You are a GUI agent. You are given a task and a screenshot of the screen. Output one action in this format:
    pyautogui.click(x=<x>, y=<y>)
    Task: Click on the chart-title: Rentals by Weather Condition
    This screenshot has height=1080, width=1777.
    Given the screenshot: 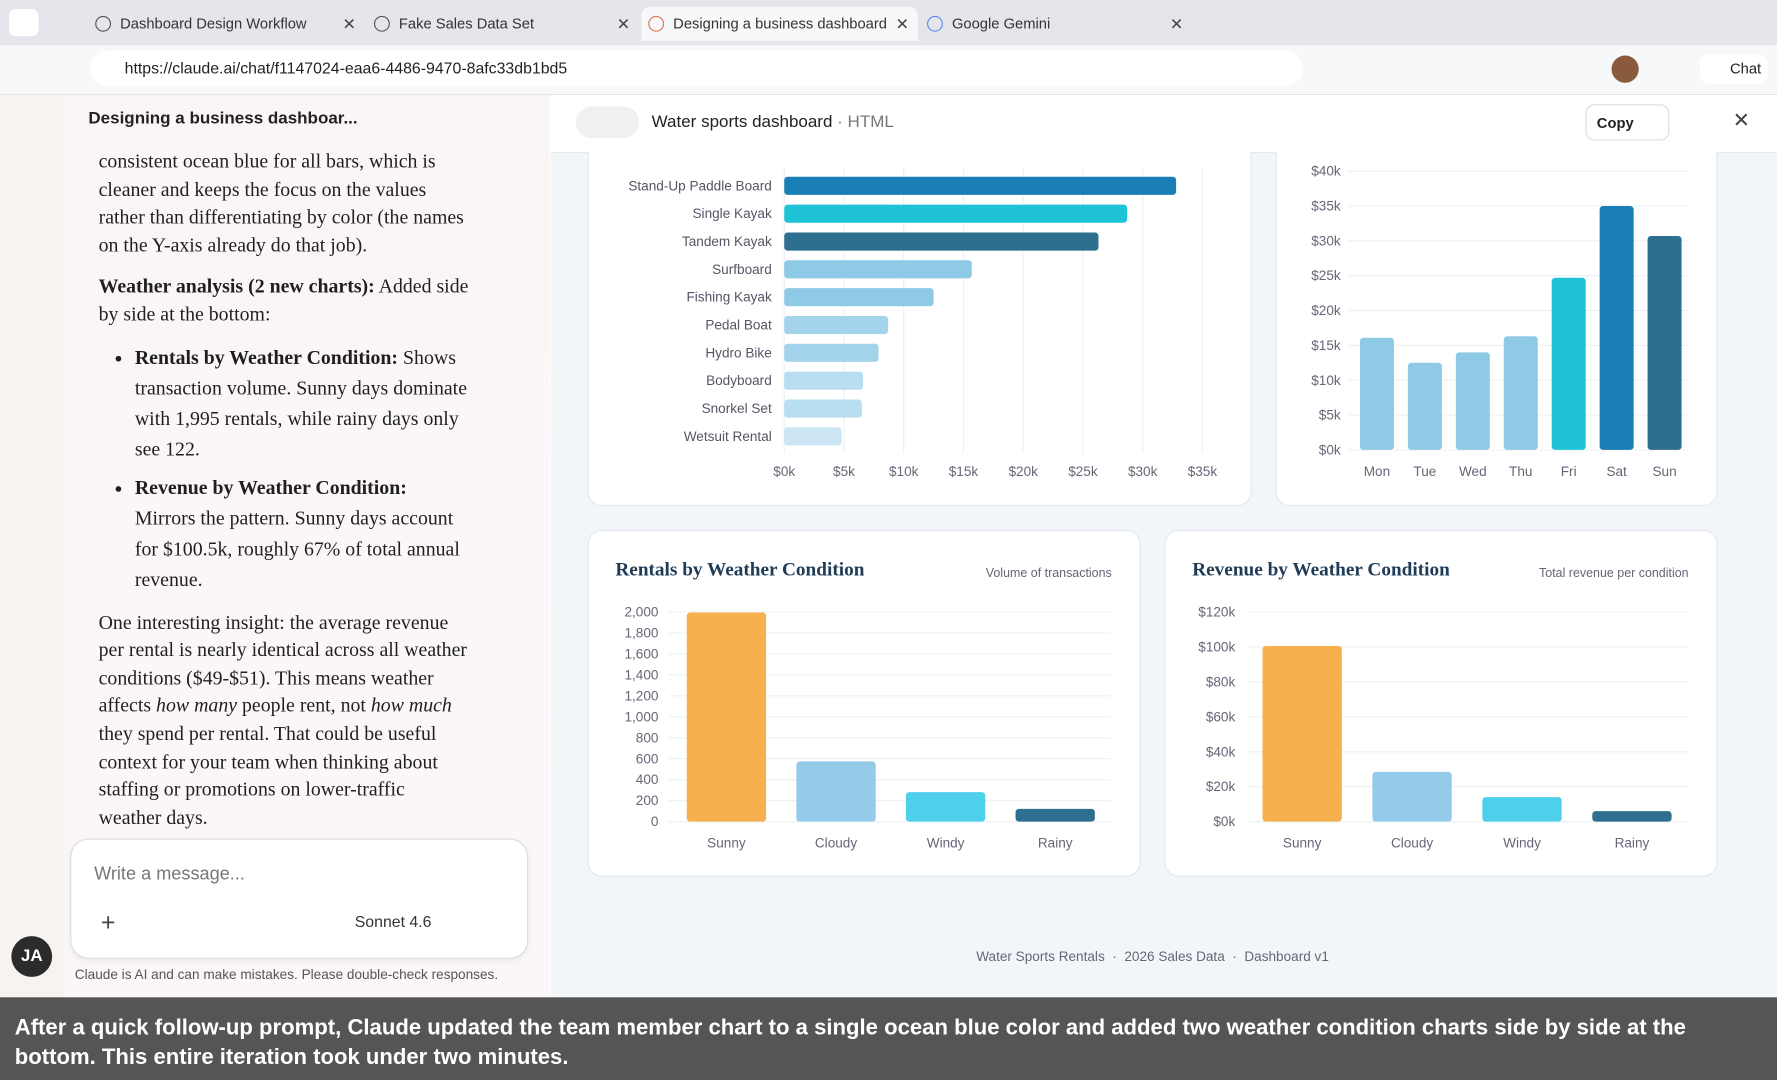 What is the action you would take?
    pyautogui.click(x=739, y=570)
    